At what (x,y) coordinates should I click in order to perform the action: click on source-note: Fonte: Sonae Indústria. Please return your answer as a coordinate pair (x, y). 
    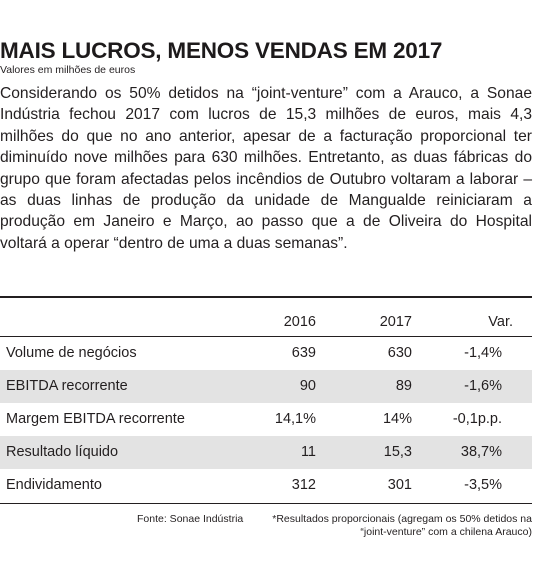
    Looking at the image, I should click on (190, 519).